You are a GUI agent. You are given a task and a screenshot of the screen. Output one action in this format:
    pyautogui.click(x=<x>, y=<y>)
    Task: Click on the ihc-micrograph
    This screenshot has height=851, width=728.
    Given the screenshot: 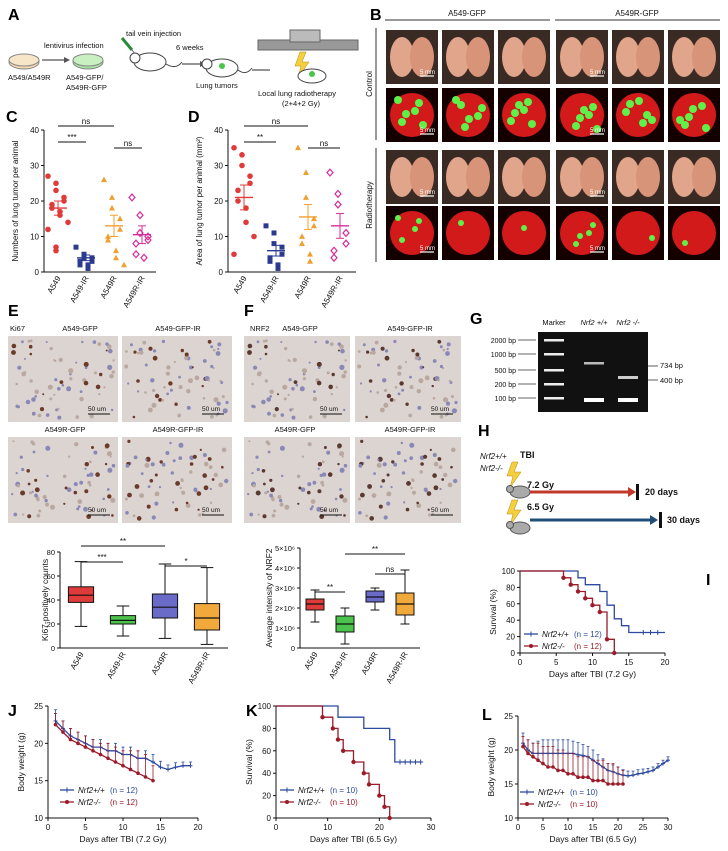 What is the action you would take?
    pyautogui.click(x=297, y=379)
    